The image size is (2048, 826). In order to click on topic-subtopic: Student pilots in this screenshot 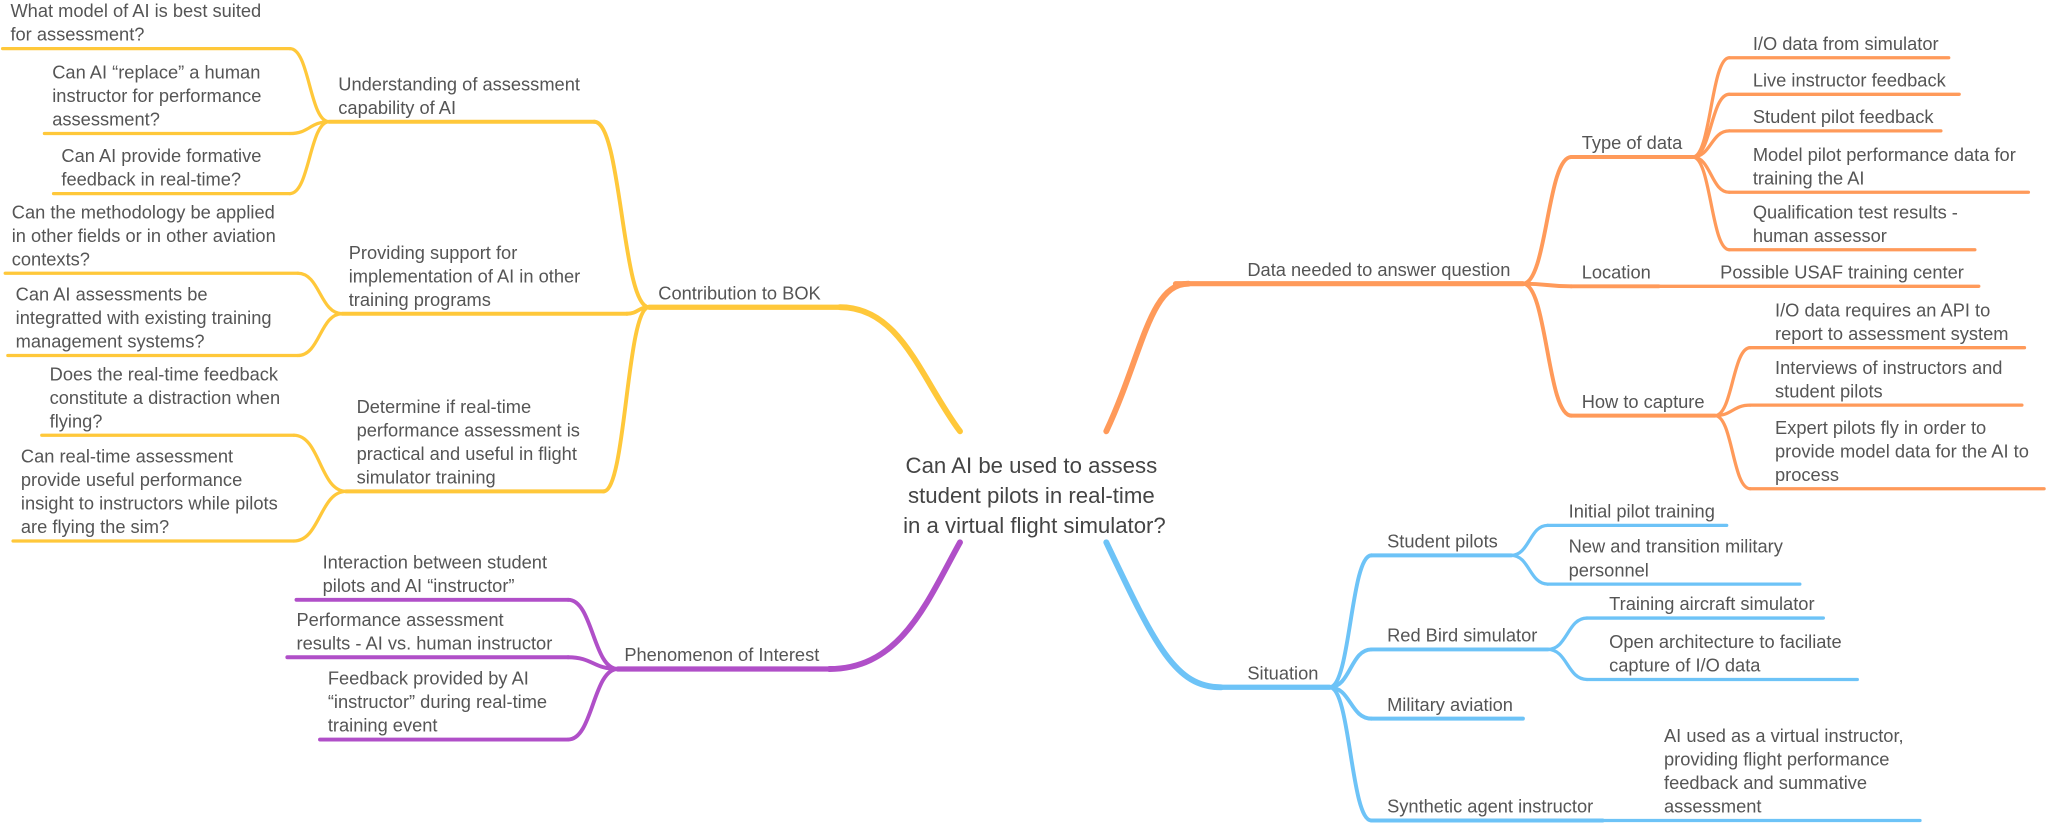, I will do `click(1442, 541)`.